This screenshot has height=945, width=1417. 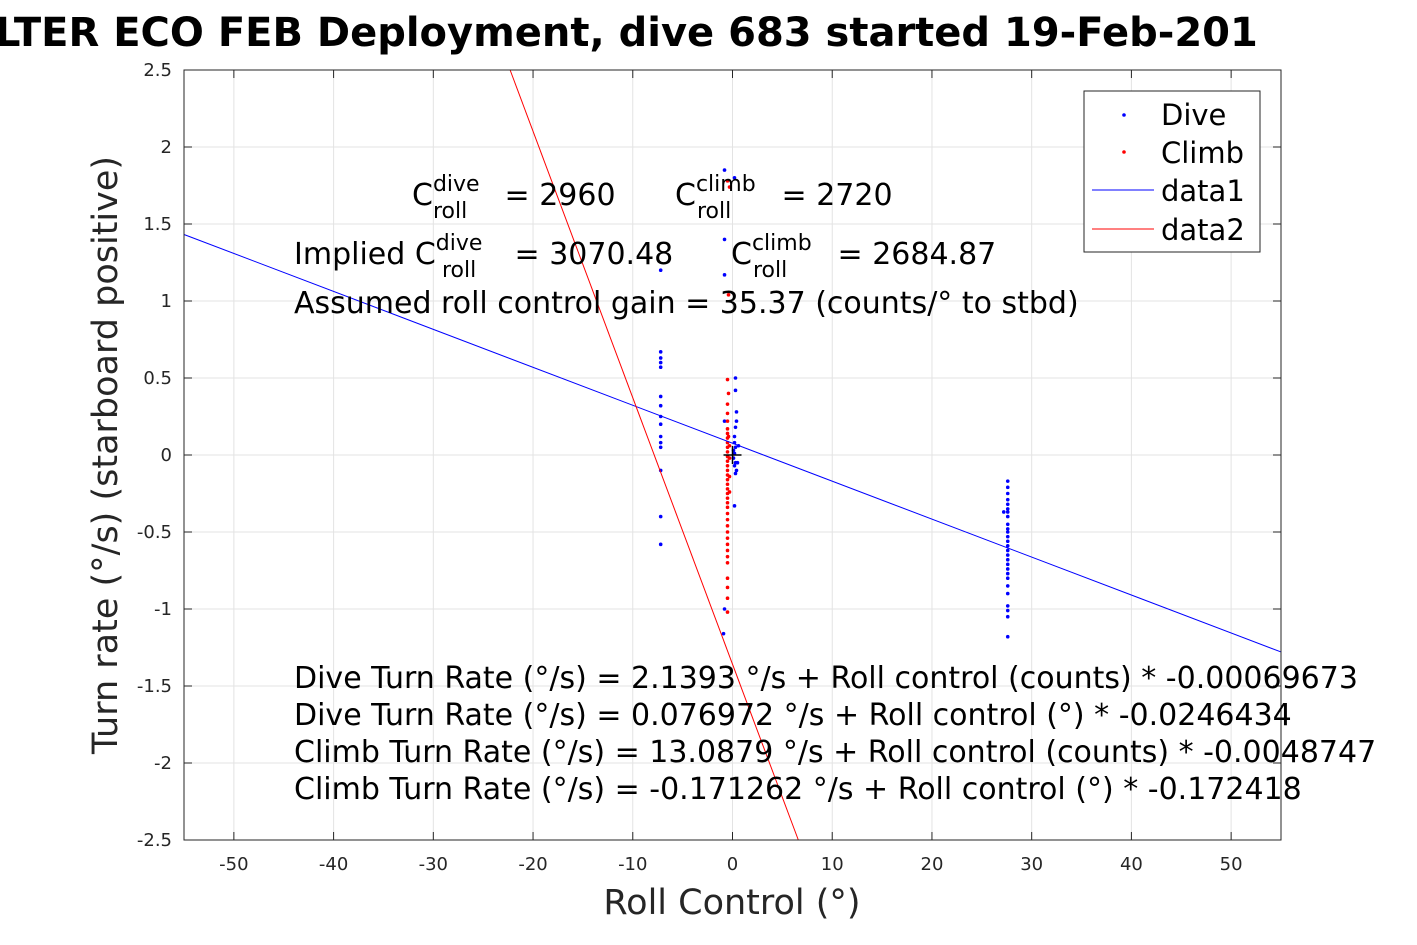 I want to click on legend-label-data1: data1, so click(x=1203, y=191).